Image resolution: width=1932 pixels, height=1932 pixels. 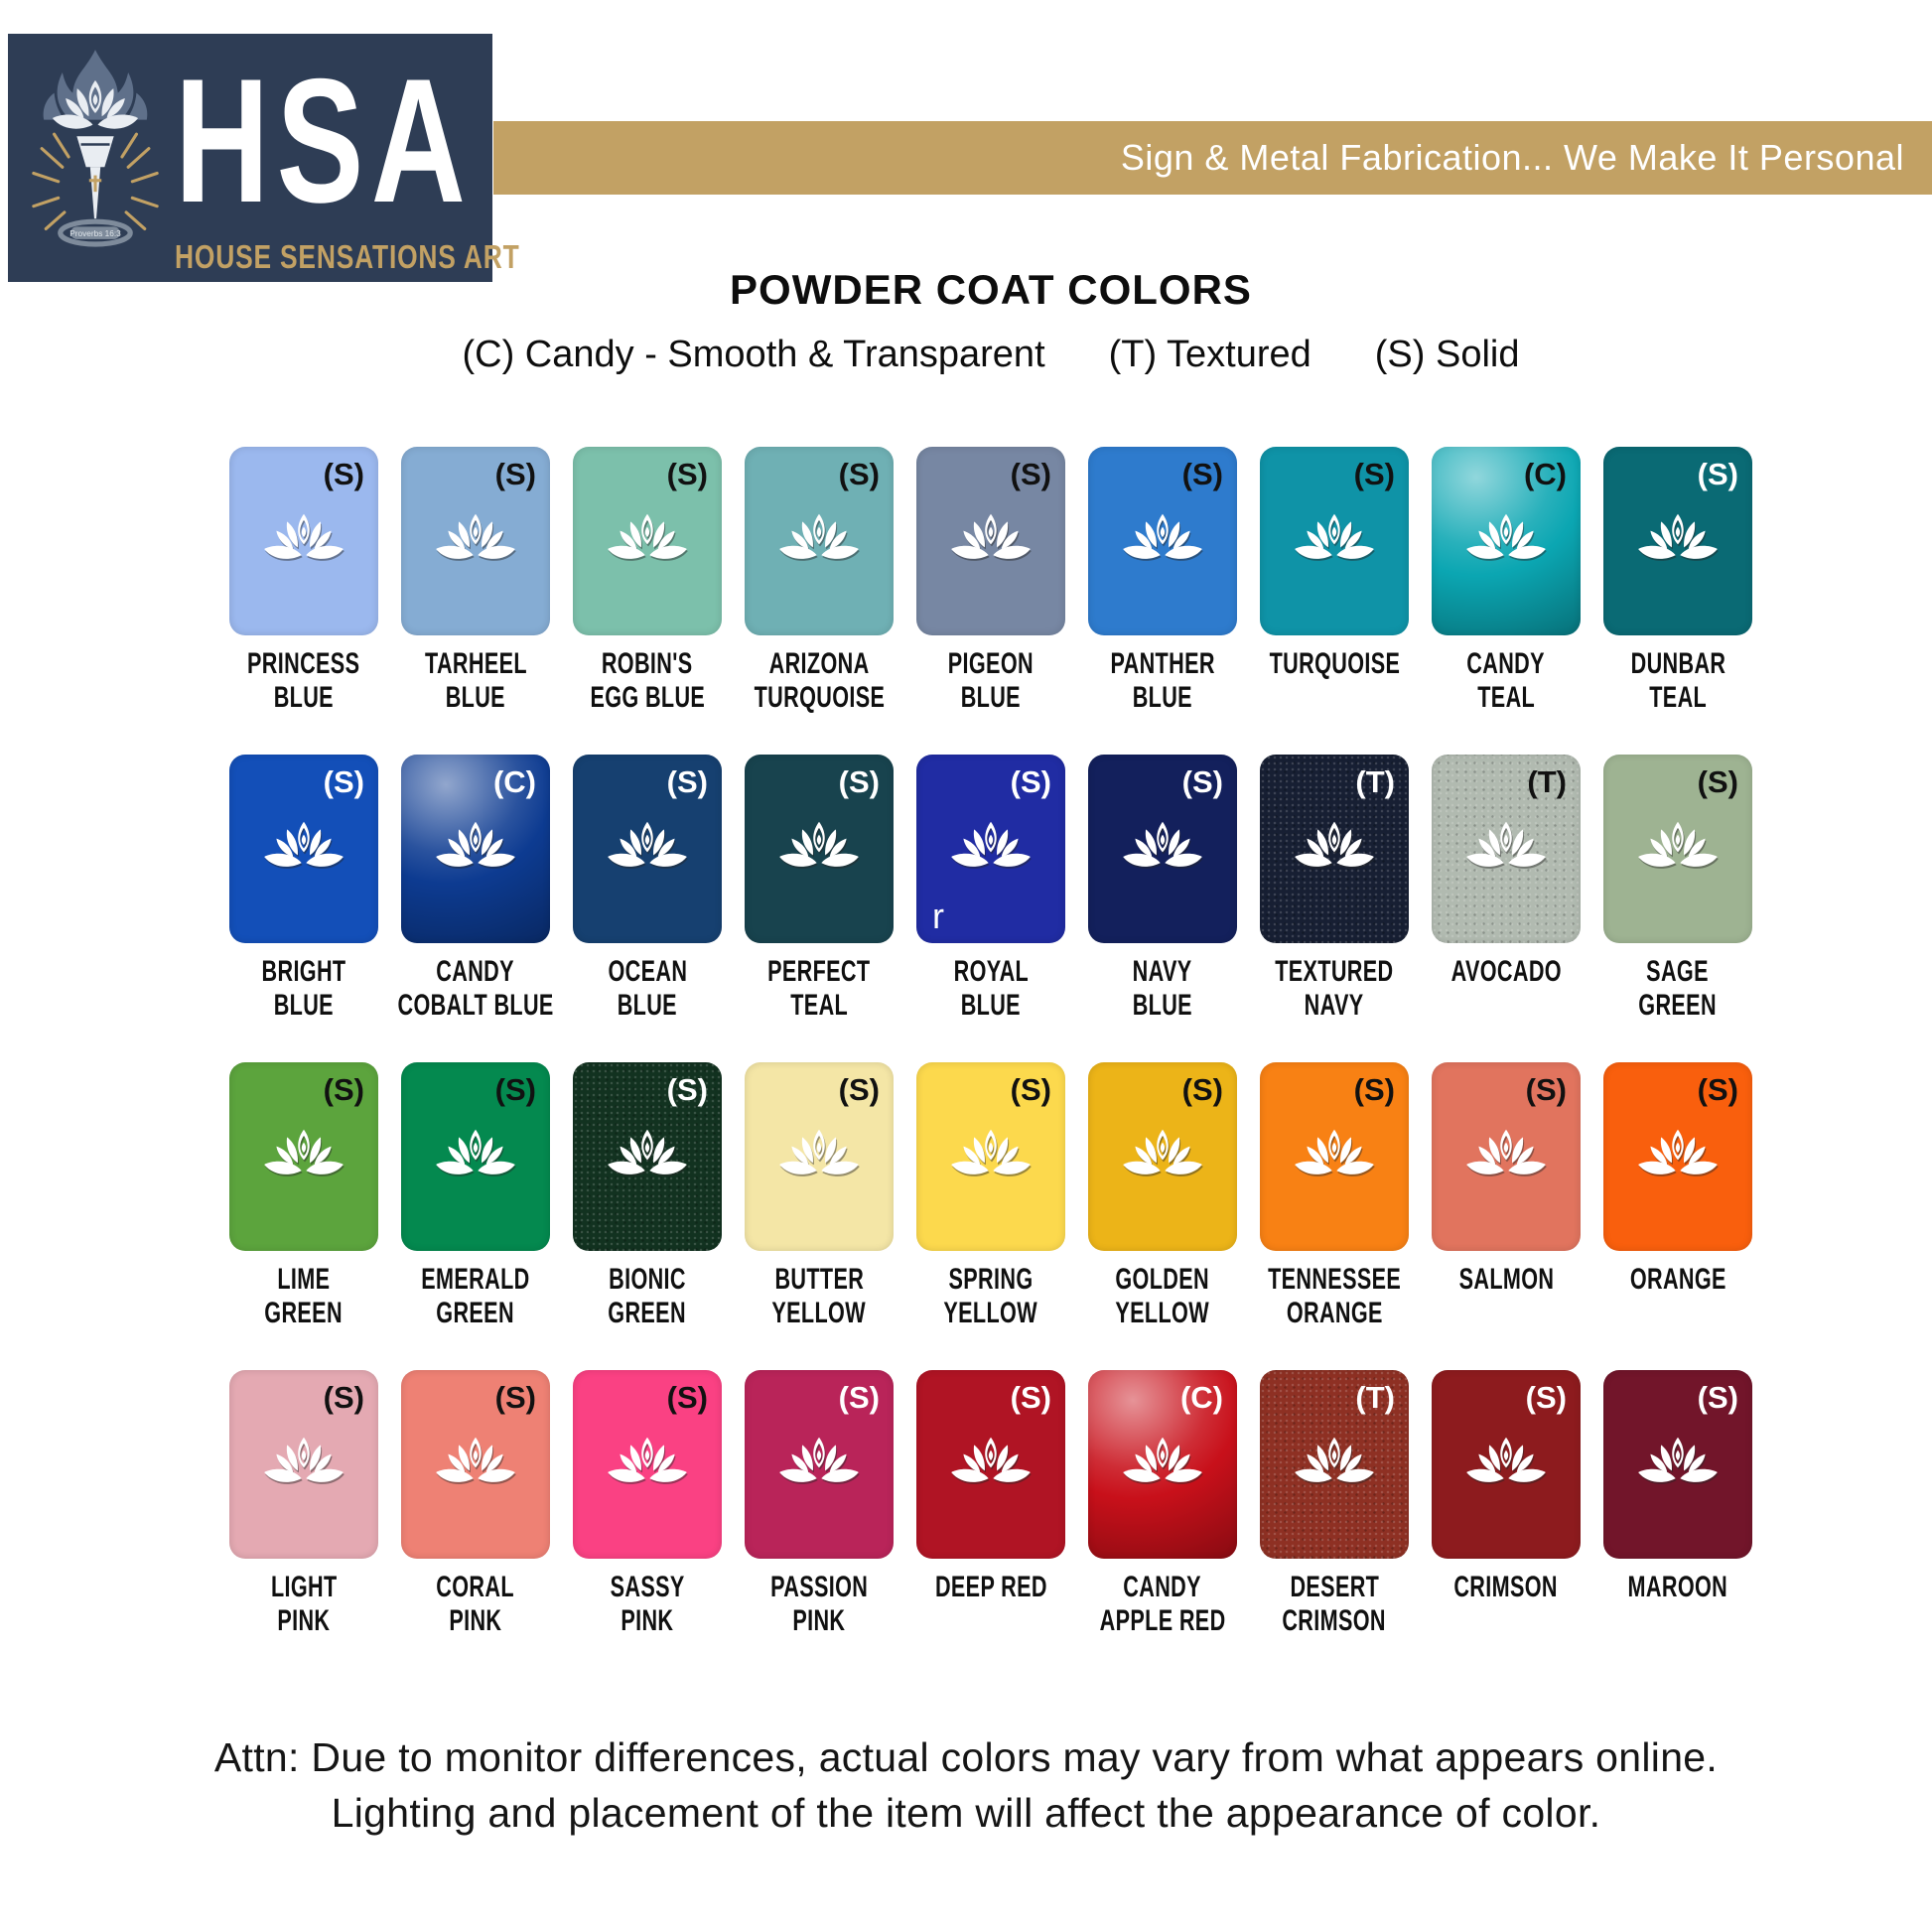 I want to click on swatch-label-line: DUNBAR, so click(x=1677, y=663).